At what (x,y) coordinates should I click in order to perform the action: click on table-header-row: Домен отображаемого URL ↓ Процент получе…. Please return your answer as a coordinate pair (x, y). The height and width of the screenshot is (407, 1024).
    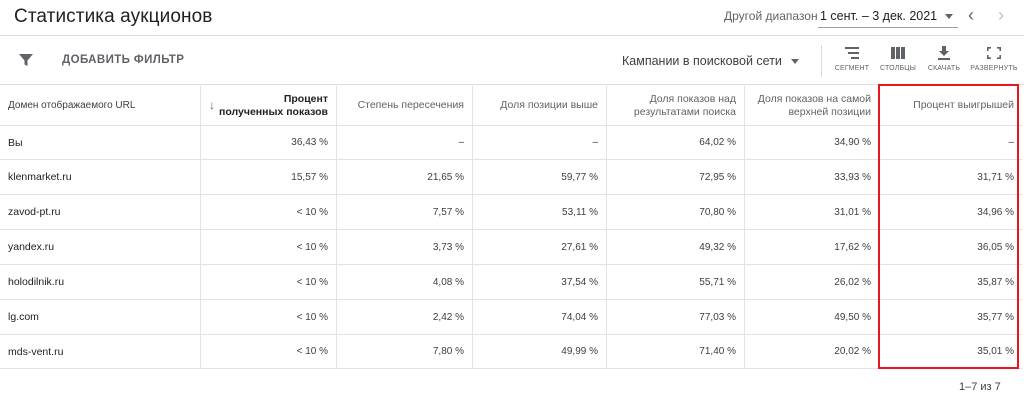
    Looking at the image, I should click on (511, 106).